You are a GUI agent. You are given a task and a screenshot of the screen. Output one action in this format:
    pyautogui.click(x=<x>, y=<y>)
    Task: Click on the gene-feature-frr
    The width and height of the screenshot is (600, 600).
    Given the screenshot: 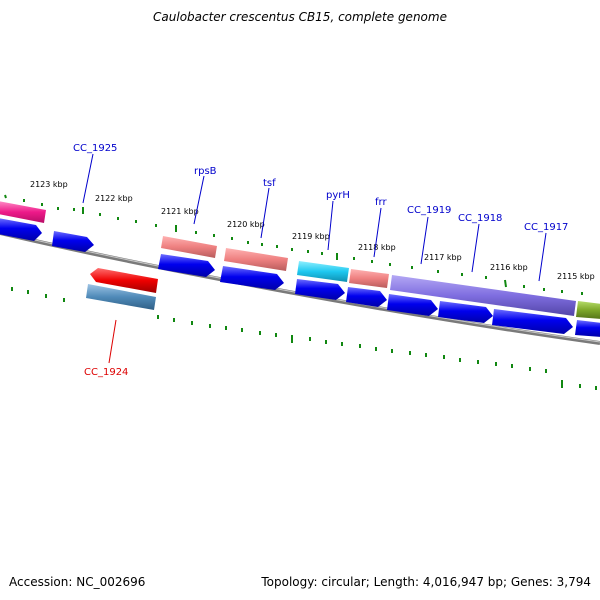 What is the action you would take?
    pyautogui.click(x=369, y=278)
    